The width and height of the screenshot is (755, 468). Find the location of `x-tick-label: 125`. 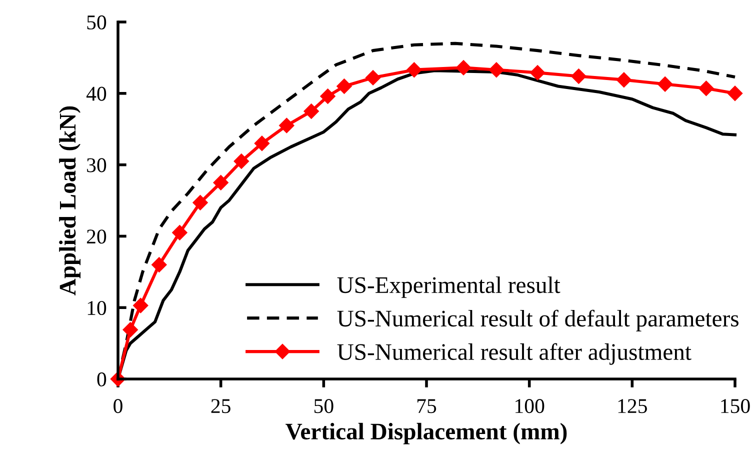

x-tick-label: 125 is located at coordinates (632, 406).